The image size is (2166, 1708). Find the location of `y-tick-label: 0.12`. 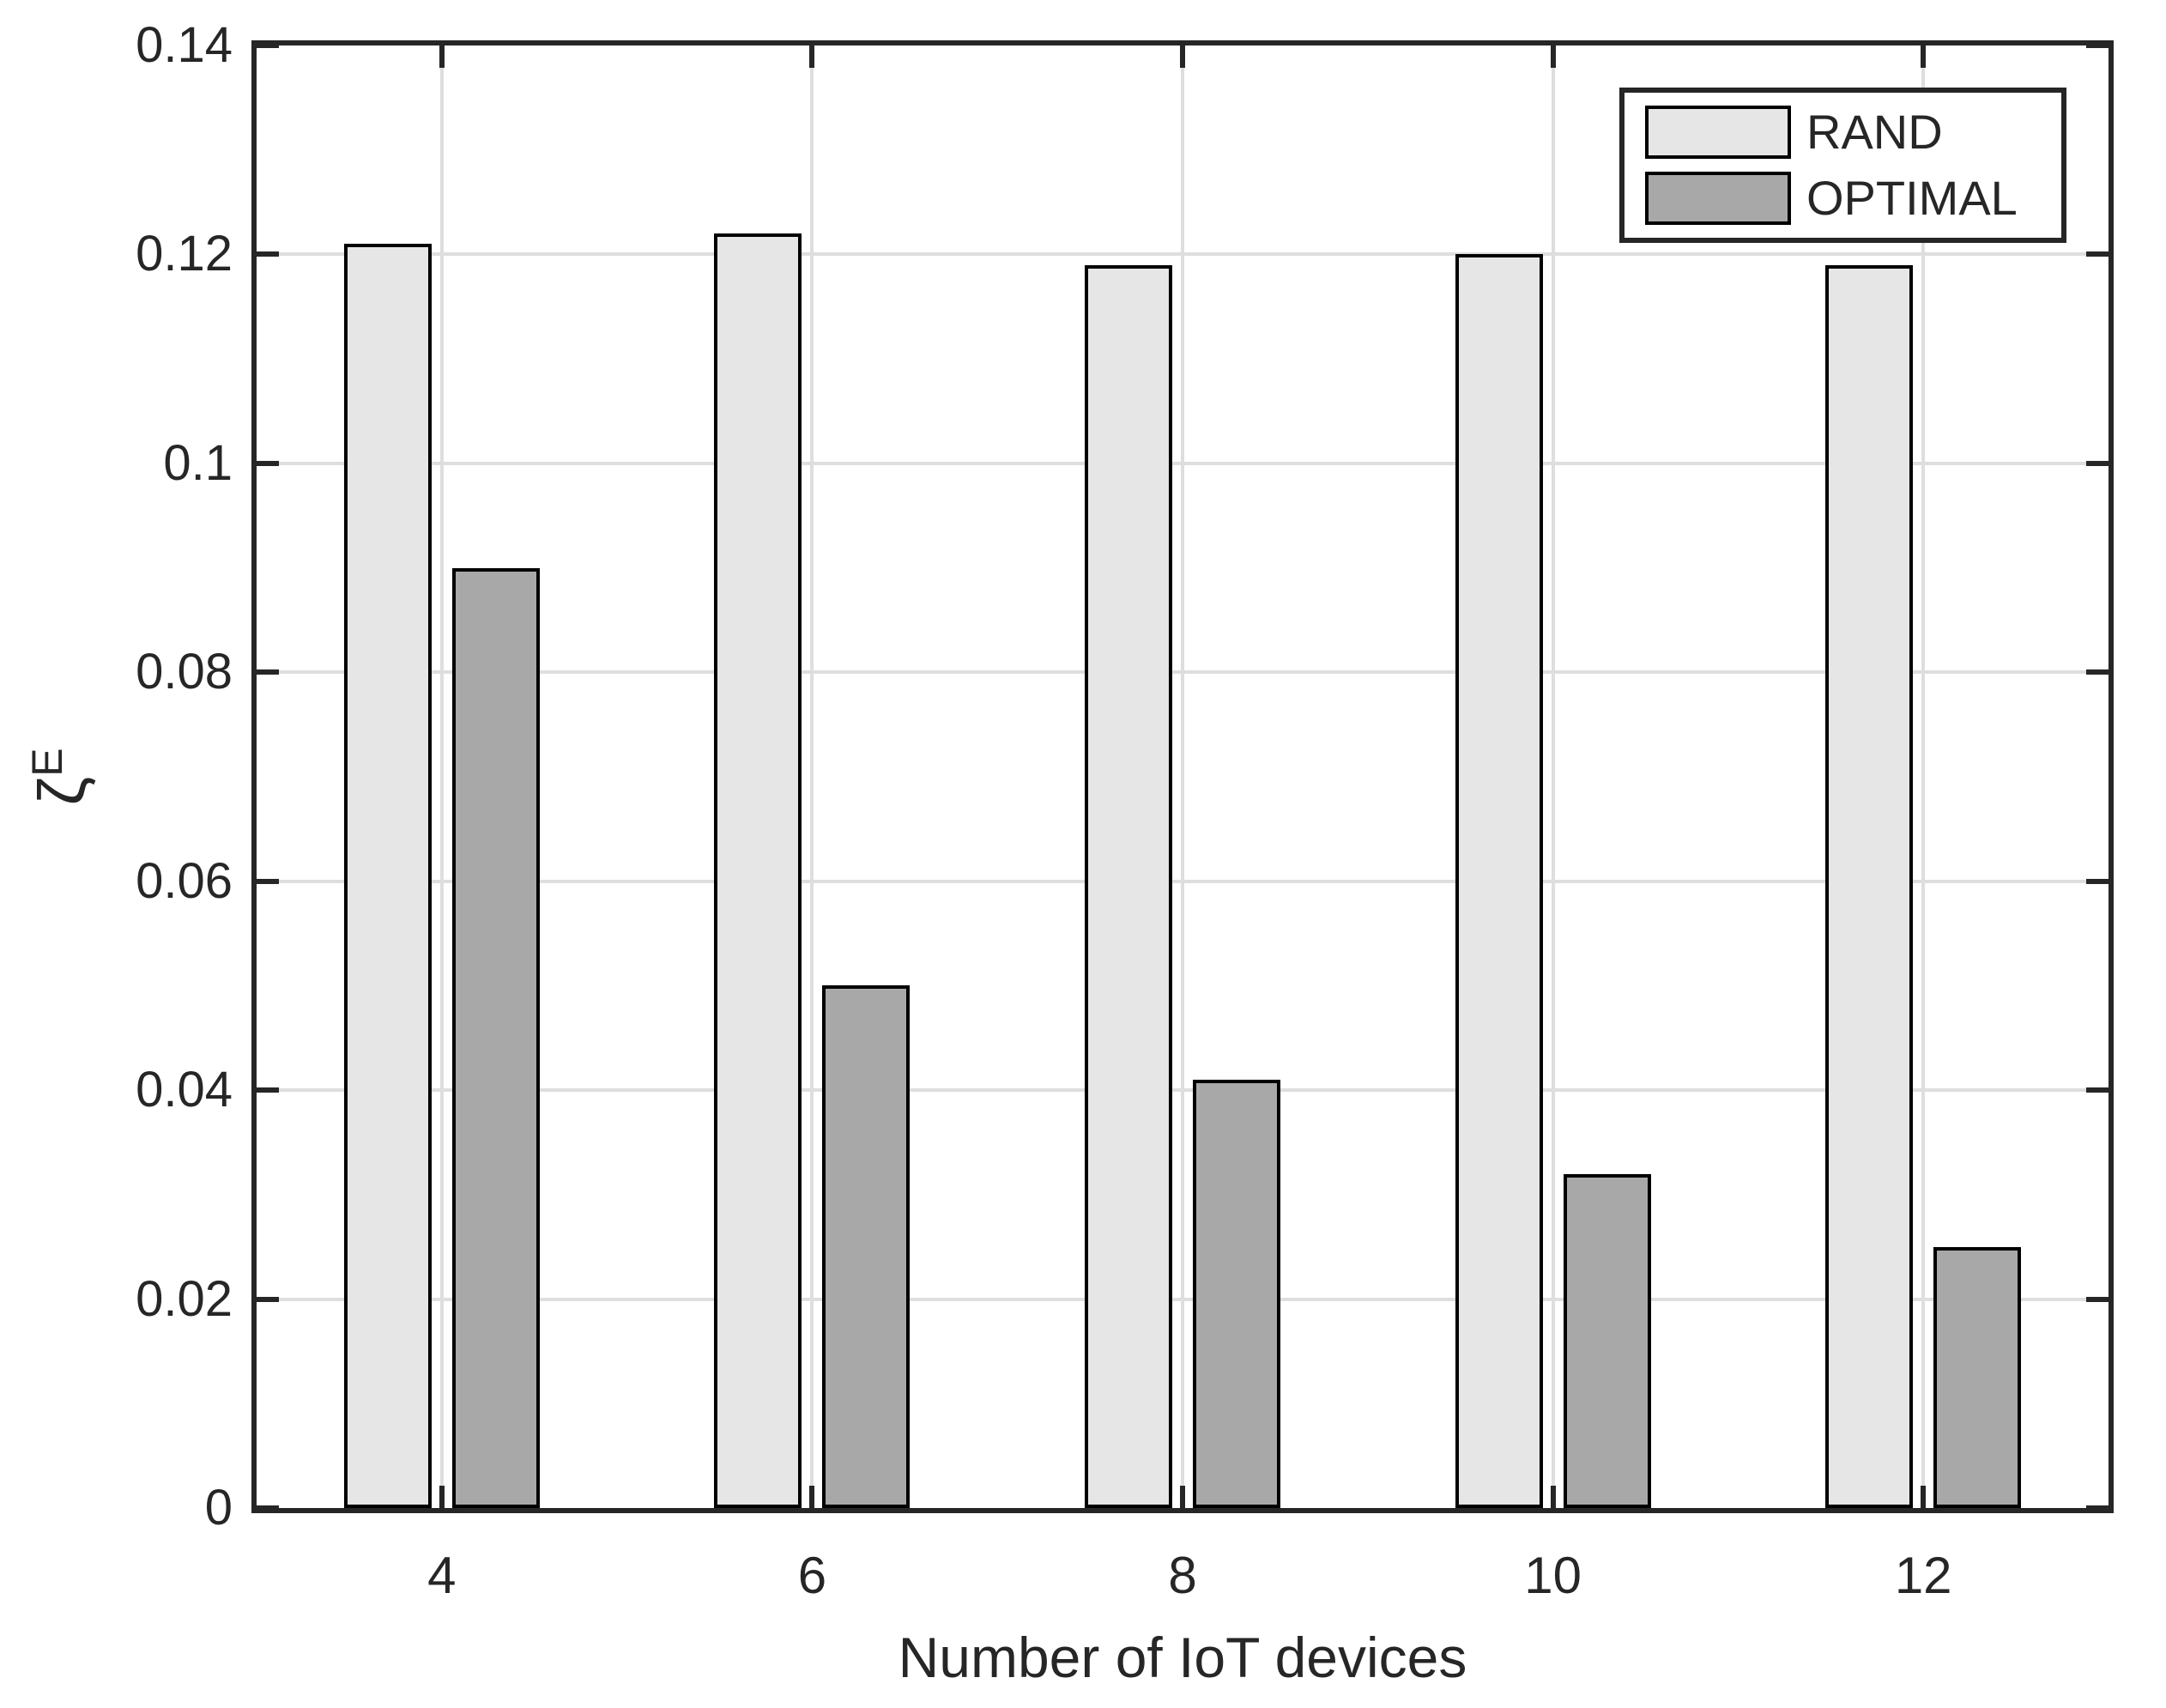

y-tick-label: 0.12 is located at coordinates (184, 254).